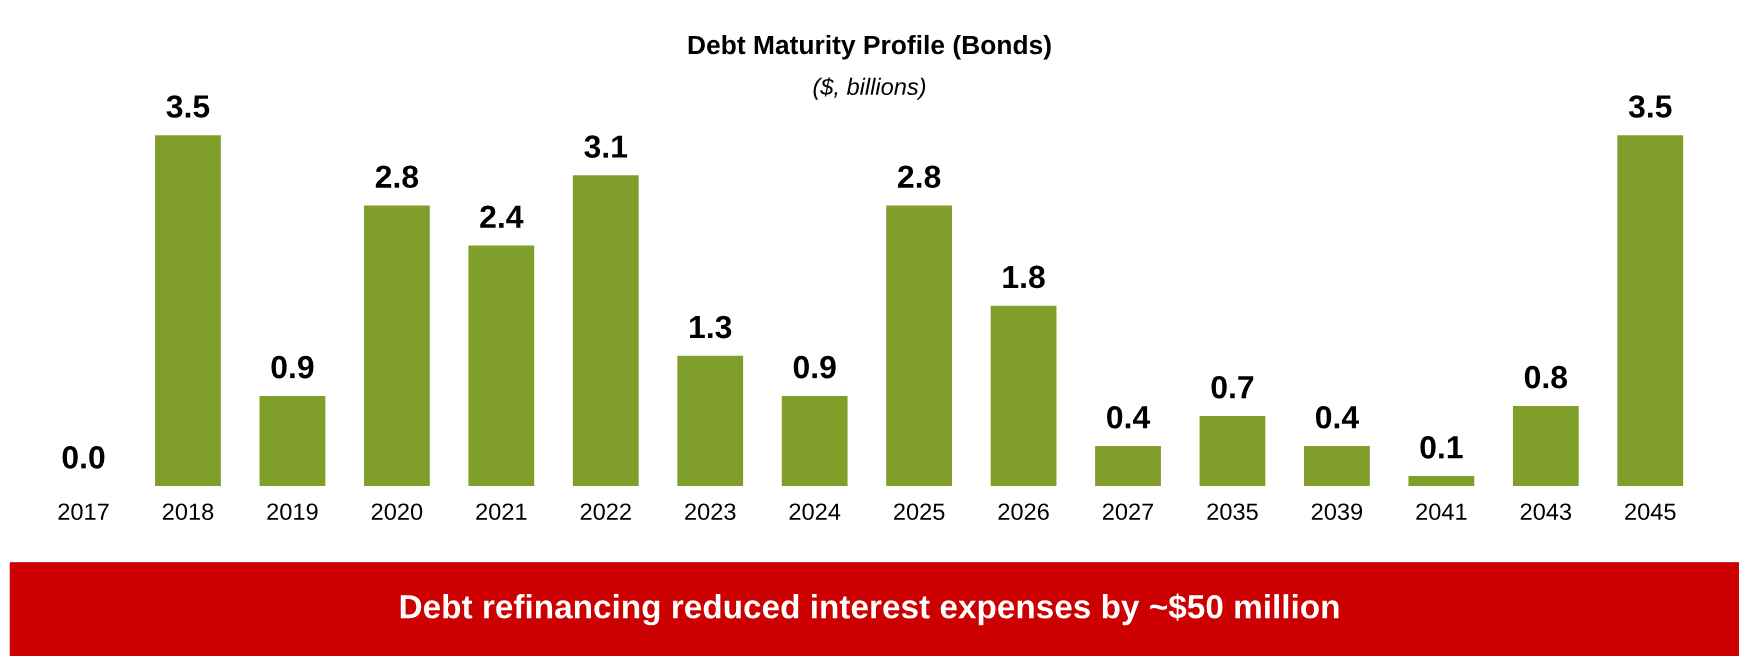  I want to click on chart-subtitle: ($, billions), so click(869, 88).